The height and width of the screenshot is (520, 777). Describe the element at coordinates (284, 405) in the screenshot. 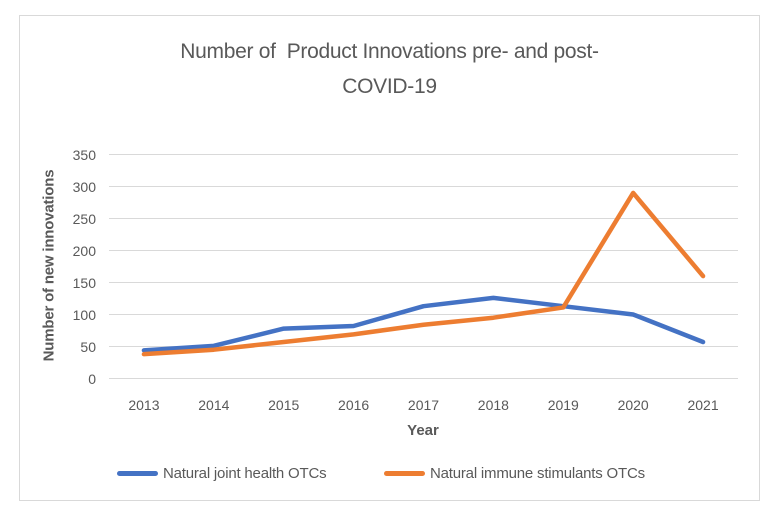

I see `x-tick-label-2015: 2015` at that location.